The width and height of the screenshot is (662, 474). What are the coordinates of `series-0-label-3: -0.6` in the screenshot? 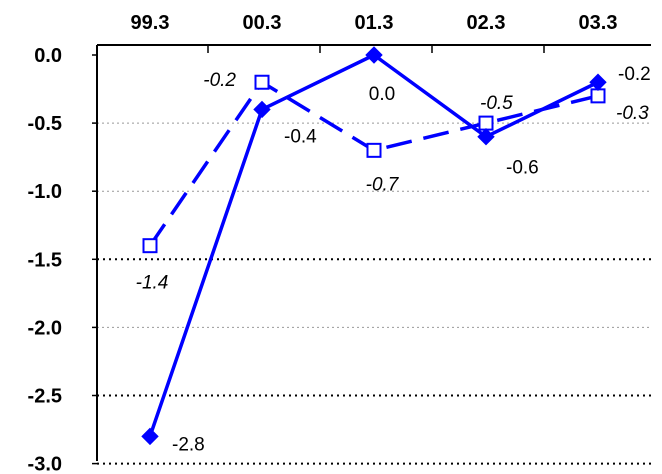 It's located at (522, 168).